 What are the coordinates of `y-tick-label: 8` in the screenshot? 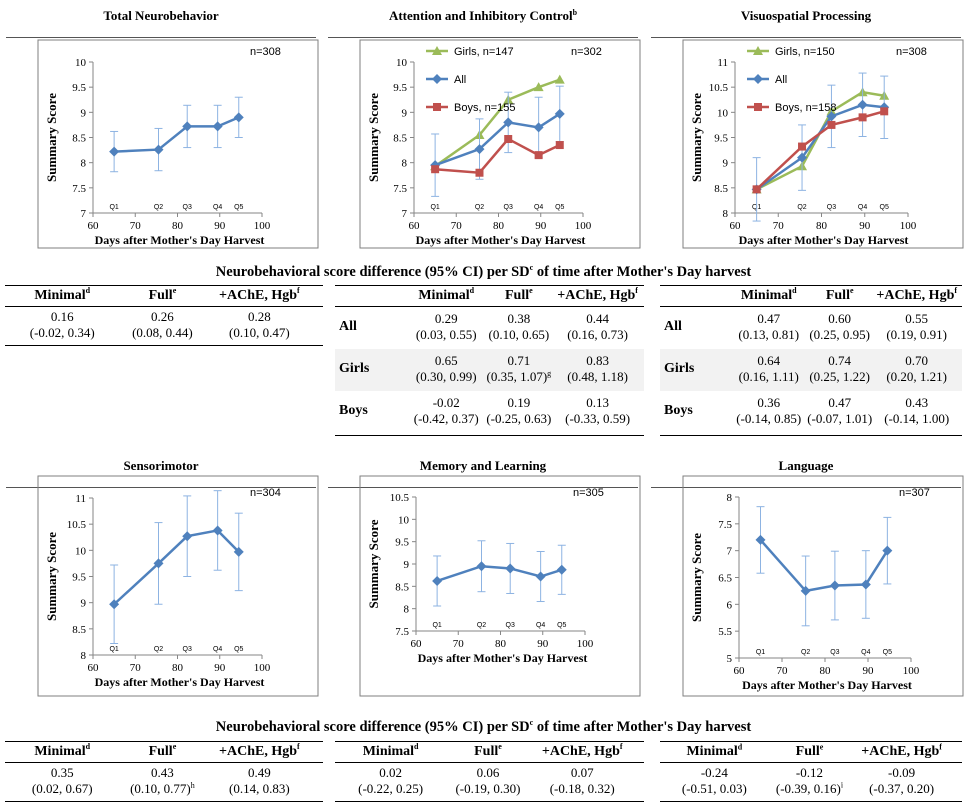 It's located at (407, 610).